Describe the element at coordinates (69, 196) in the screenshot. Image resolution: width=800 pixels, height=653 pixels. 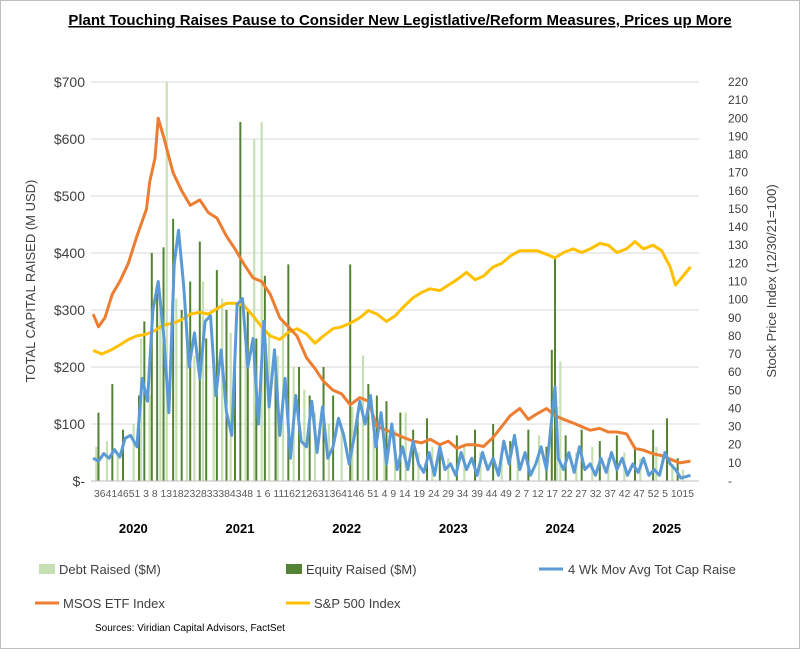
I see `y-left-tick-label: $500` at that location.